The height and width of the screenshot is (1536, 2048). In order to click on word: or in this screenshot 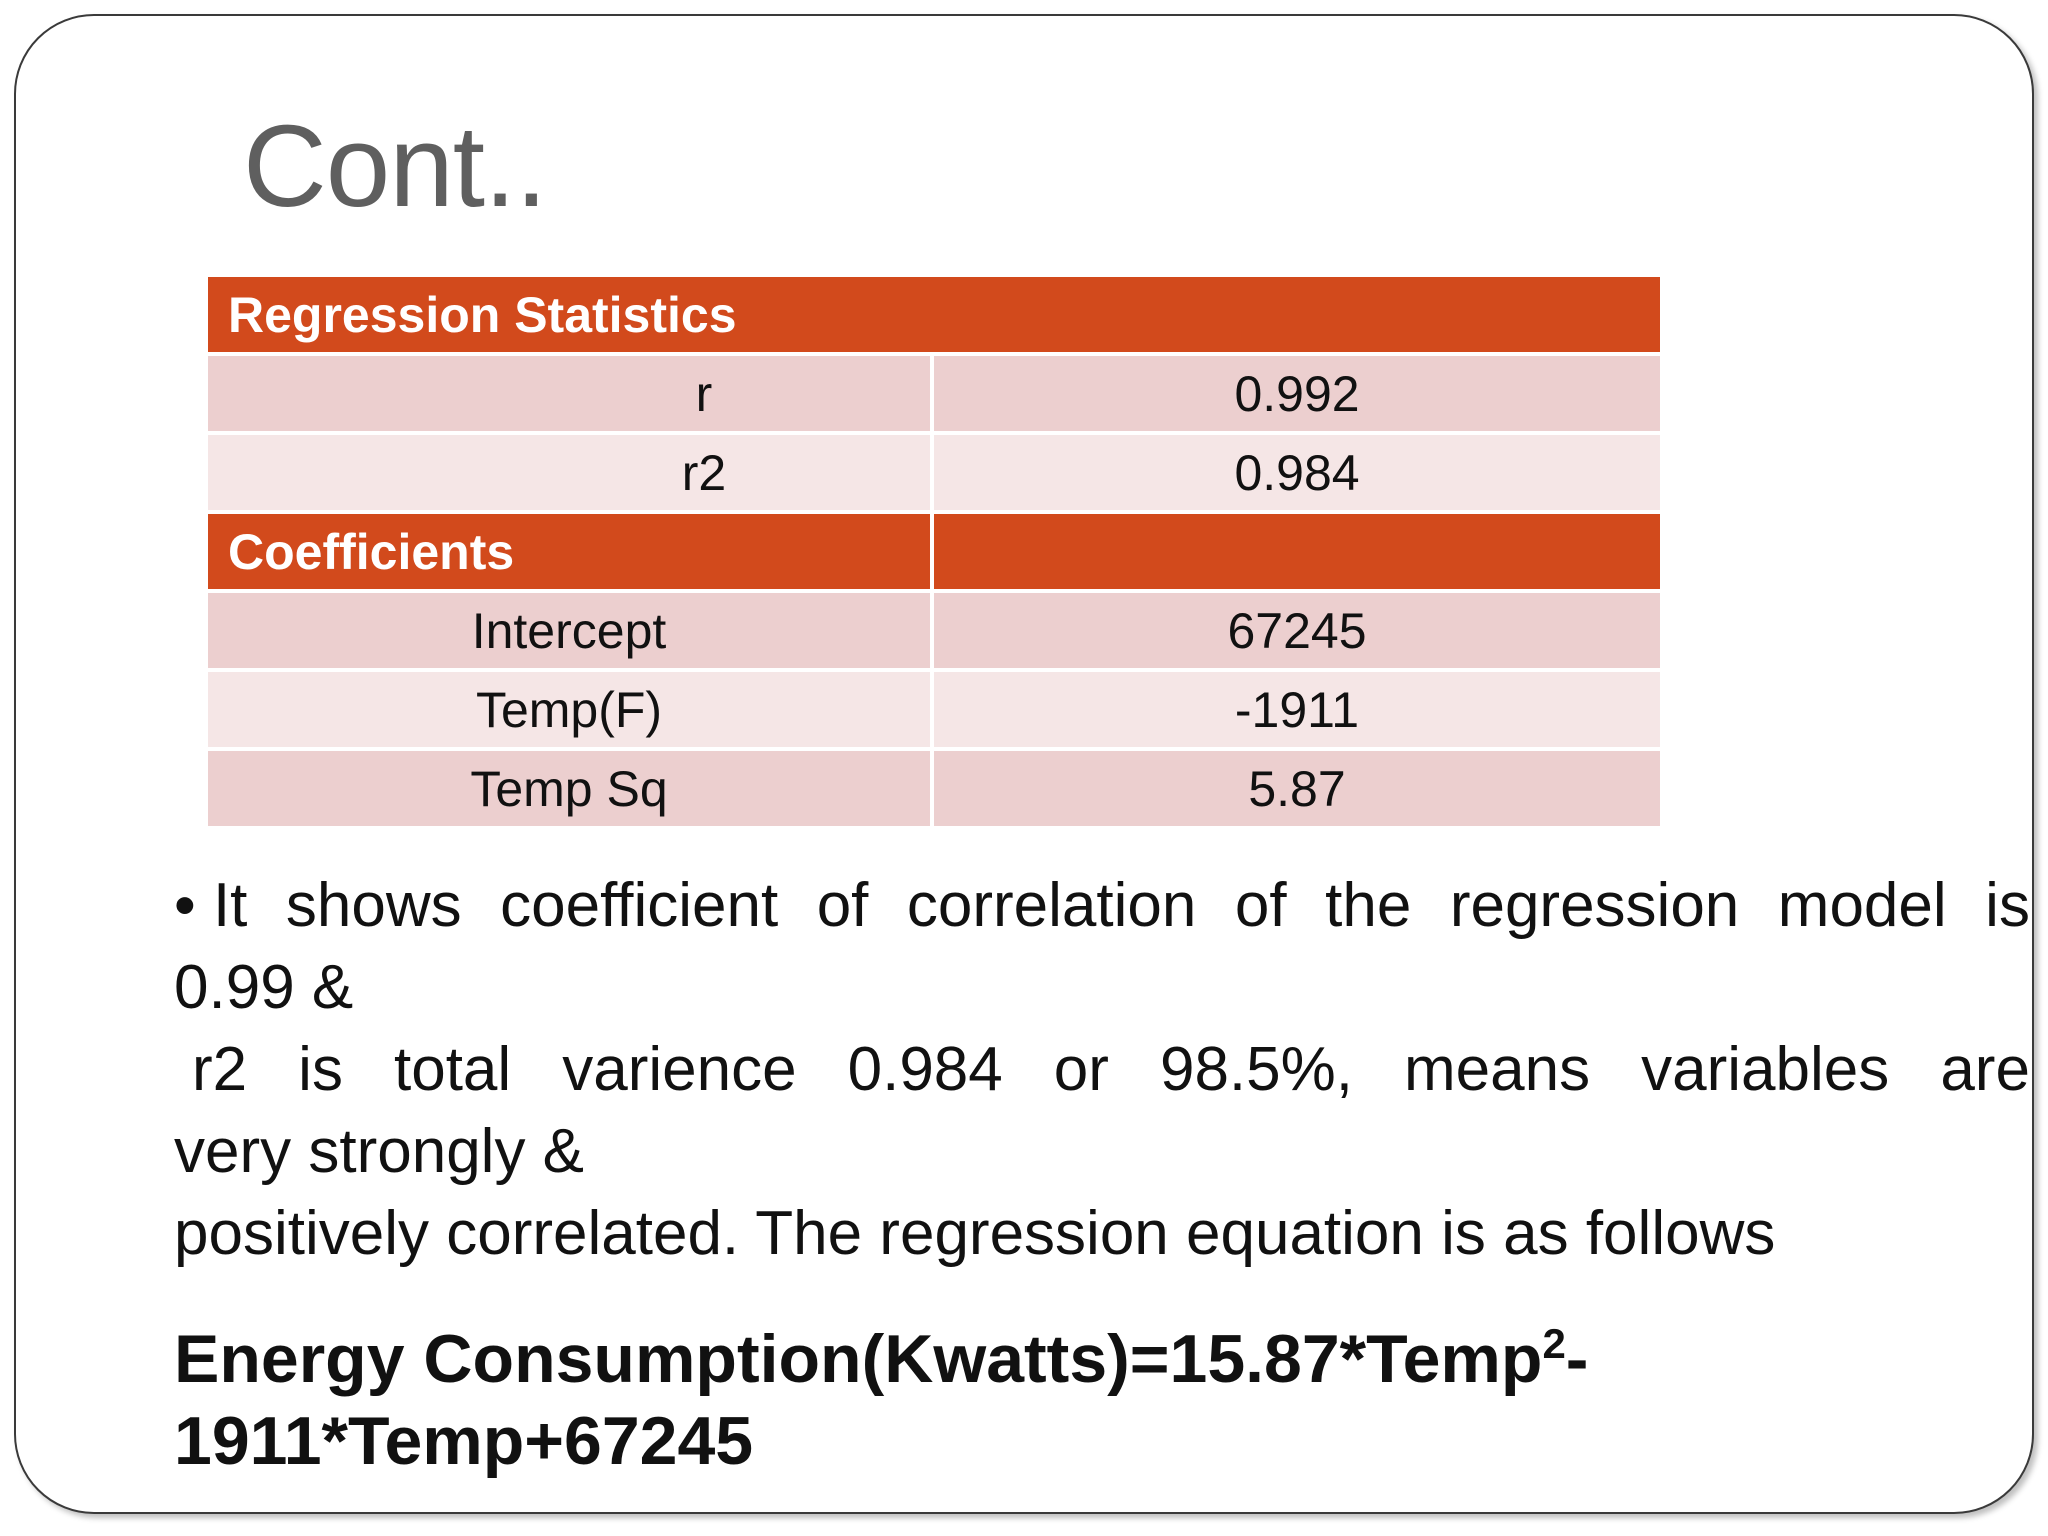, I will do `click(1081, 1069)`.